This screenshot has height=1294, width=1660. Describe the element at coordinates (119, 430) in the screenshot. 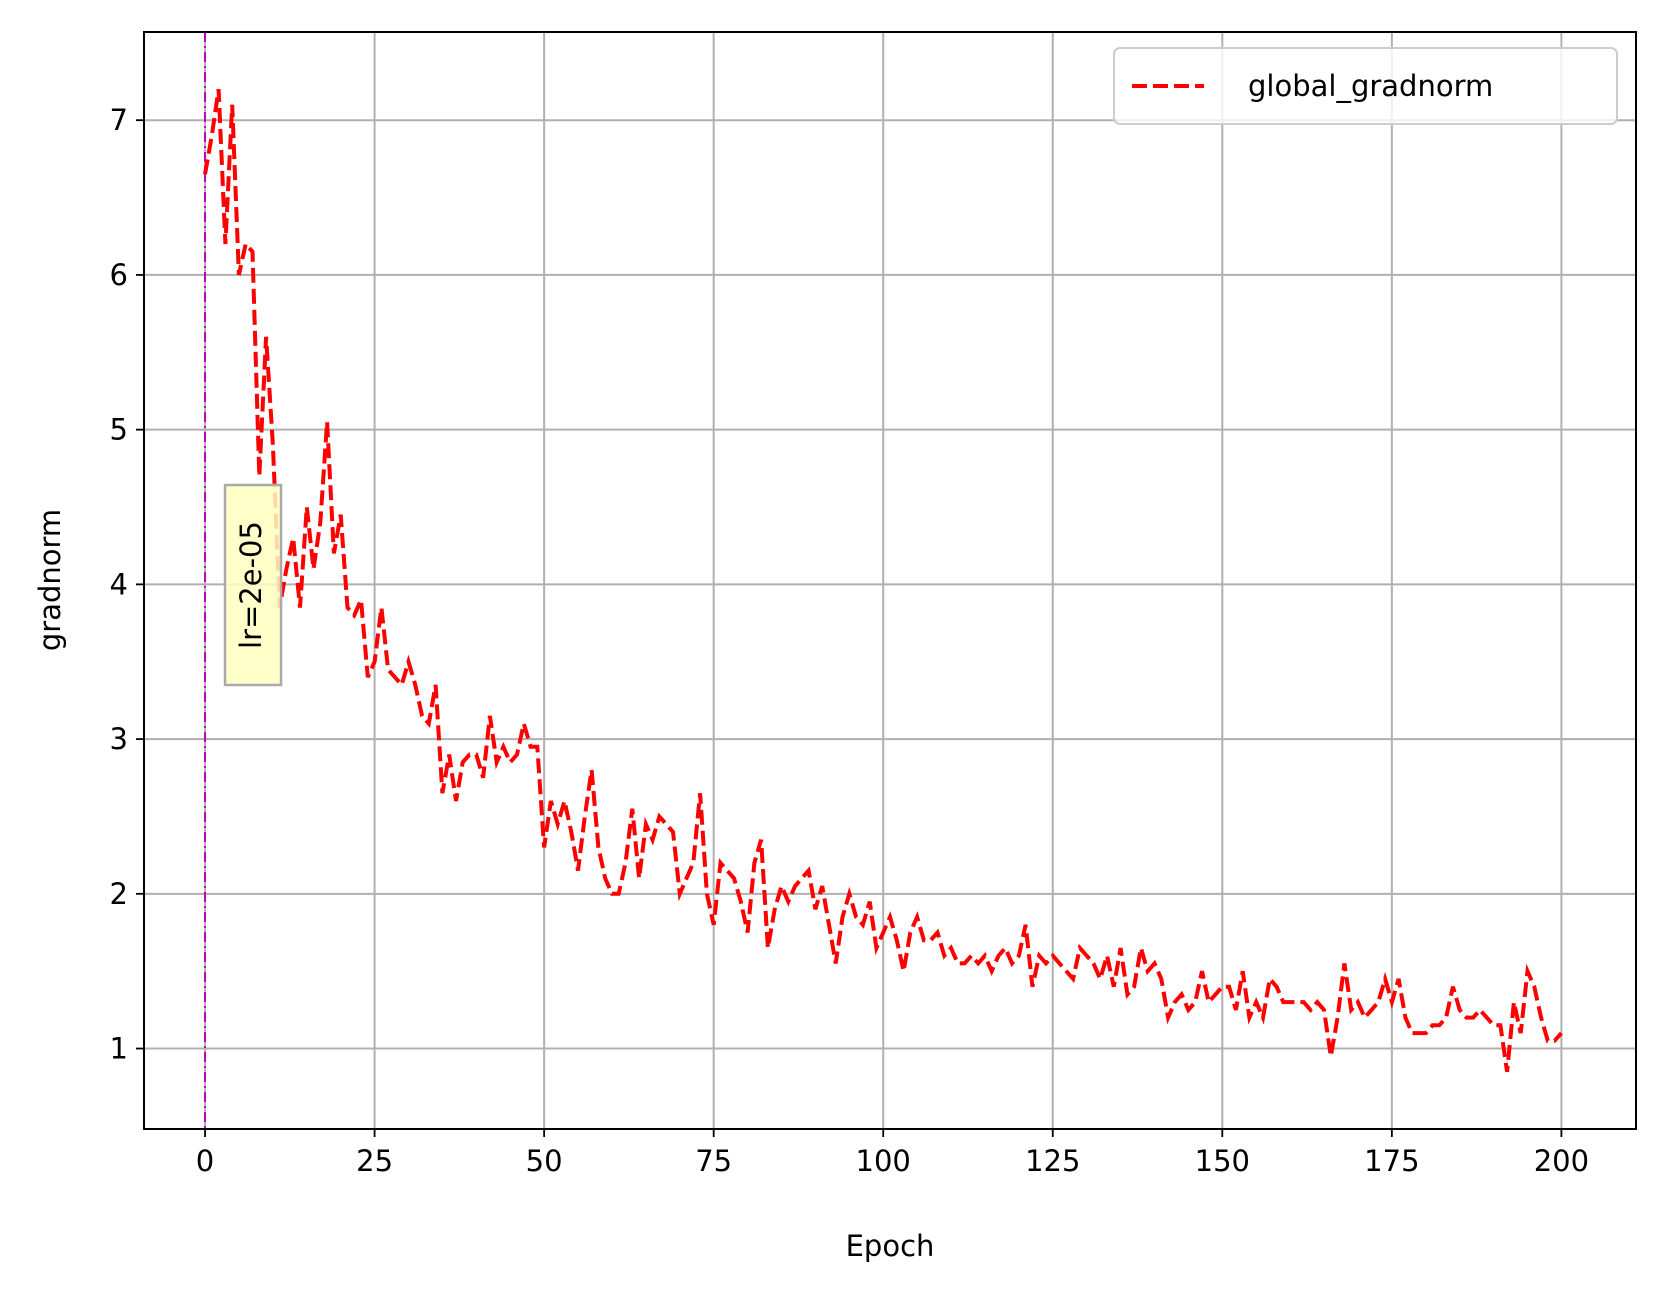

I see `y-tick-label: 5` at that location.